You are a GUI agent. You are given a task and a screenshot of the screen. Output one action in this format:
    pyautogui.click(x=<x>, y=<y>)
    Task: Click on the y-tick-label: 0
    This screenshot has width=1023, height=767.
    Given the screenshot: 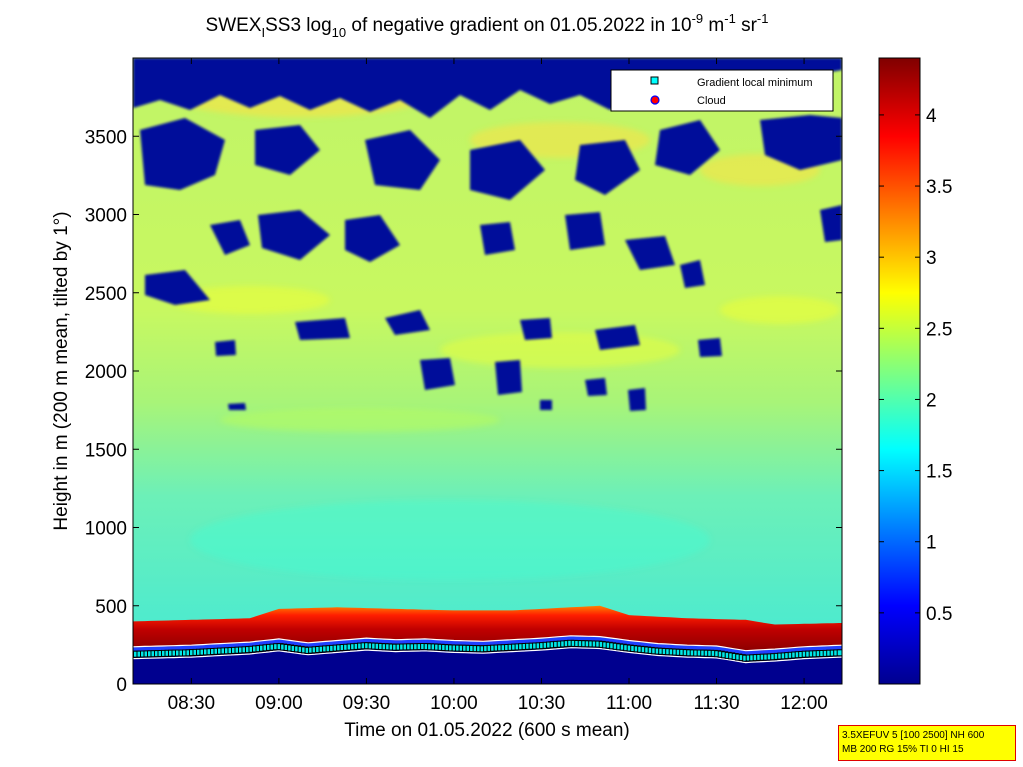 What is the action you would take?
    pyautogui.click(x=121, y=685)
    